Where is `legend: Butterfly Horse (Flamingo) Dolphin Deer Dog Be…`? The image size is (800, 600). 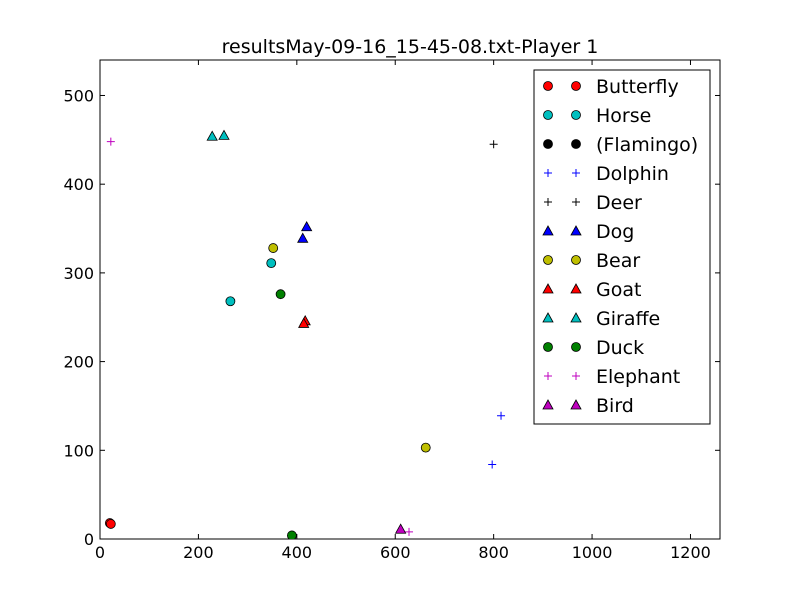
legend: Butterfly Horse (Flamingo) Dolphin Deer Dog Be… is located at coordinates (622, 247).